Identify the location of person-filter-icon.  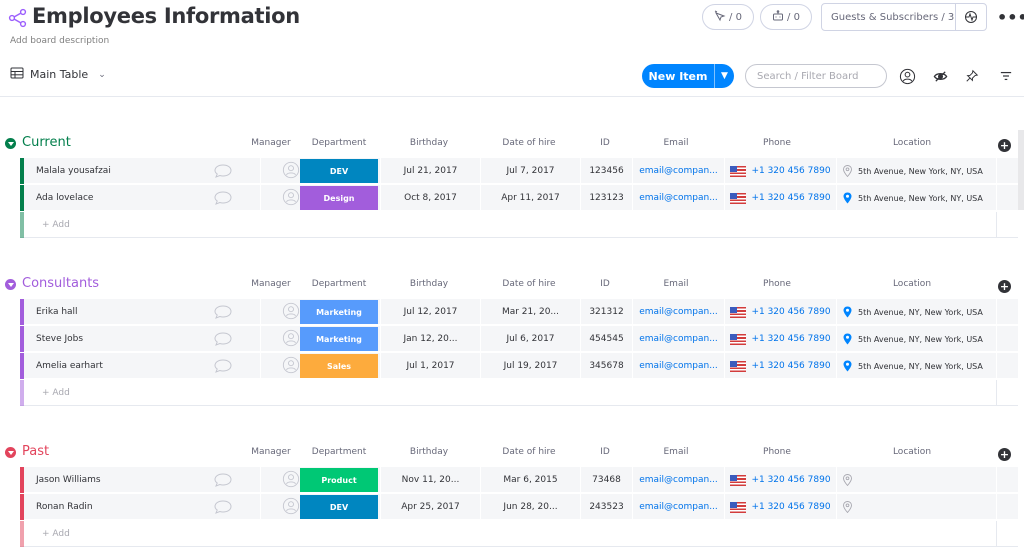
(907, 76).